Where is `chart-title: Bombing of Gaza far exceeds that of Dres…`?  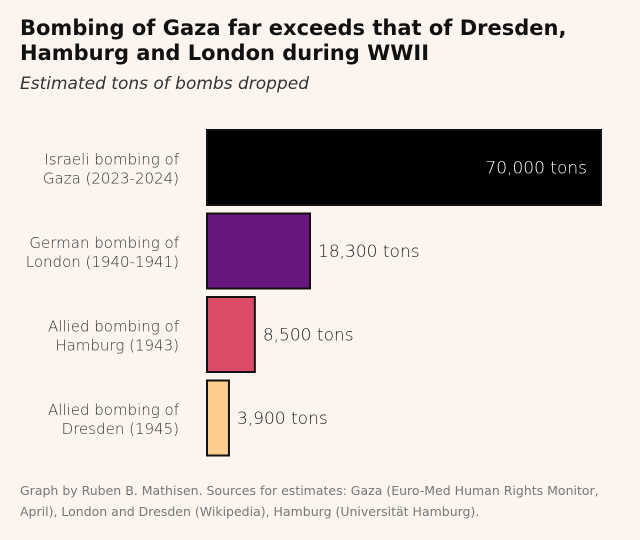 chart-title: Bombing of Gaza far exceeds that of Dres… is located at coordinates (293, 40).